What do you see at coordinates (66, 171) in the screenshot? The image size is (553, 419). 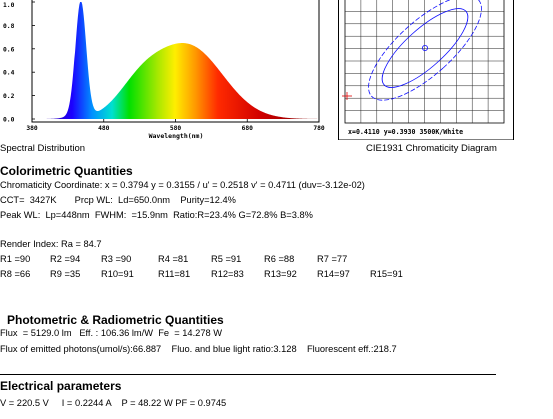 I see `colorimetric-title: Colorimetric Quantities` at bounding box center [66, 171].